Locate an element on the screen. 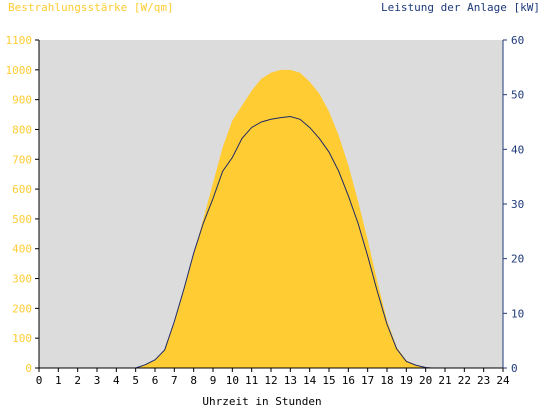 The height and width of the screenshot is (408, 544). x-tick-label: 1 is located at coordinates (58, 380).